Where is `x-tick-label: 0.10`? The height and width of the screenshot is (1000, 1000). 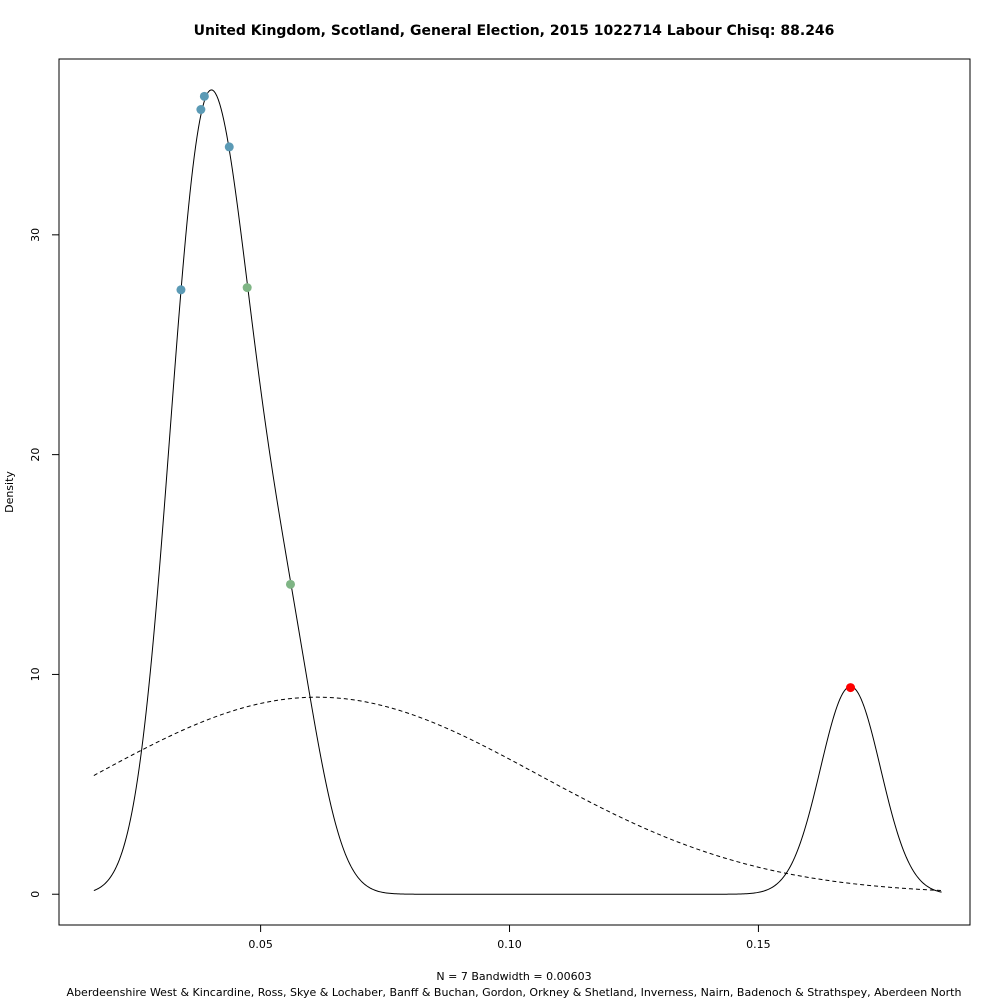
x-tick-label: 0.10 is located at coordinates (509, 944).